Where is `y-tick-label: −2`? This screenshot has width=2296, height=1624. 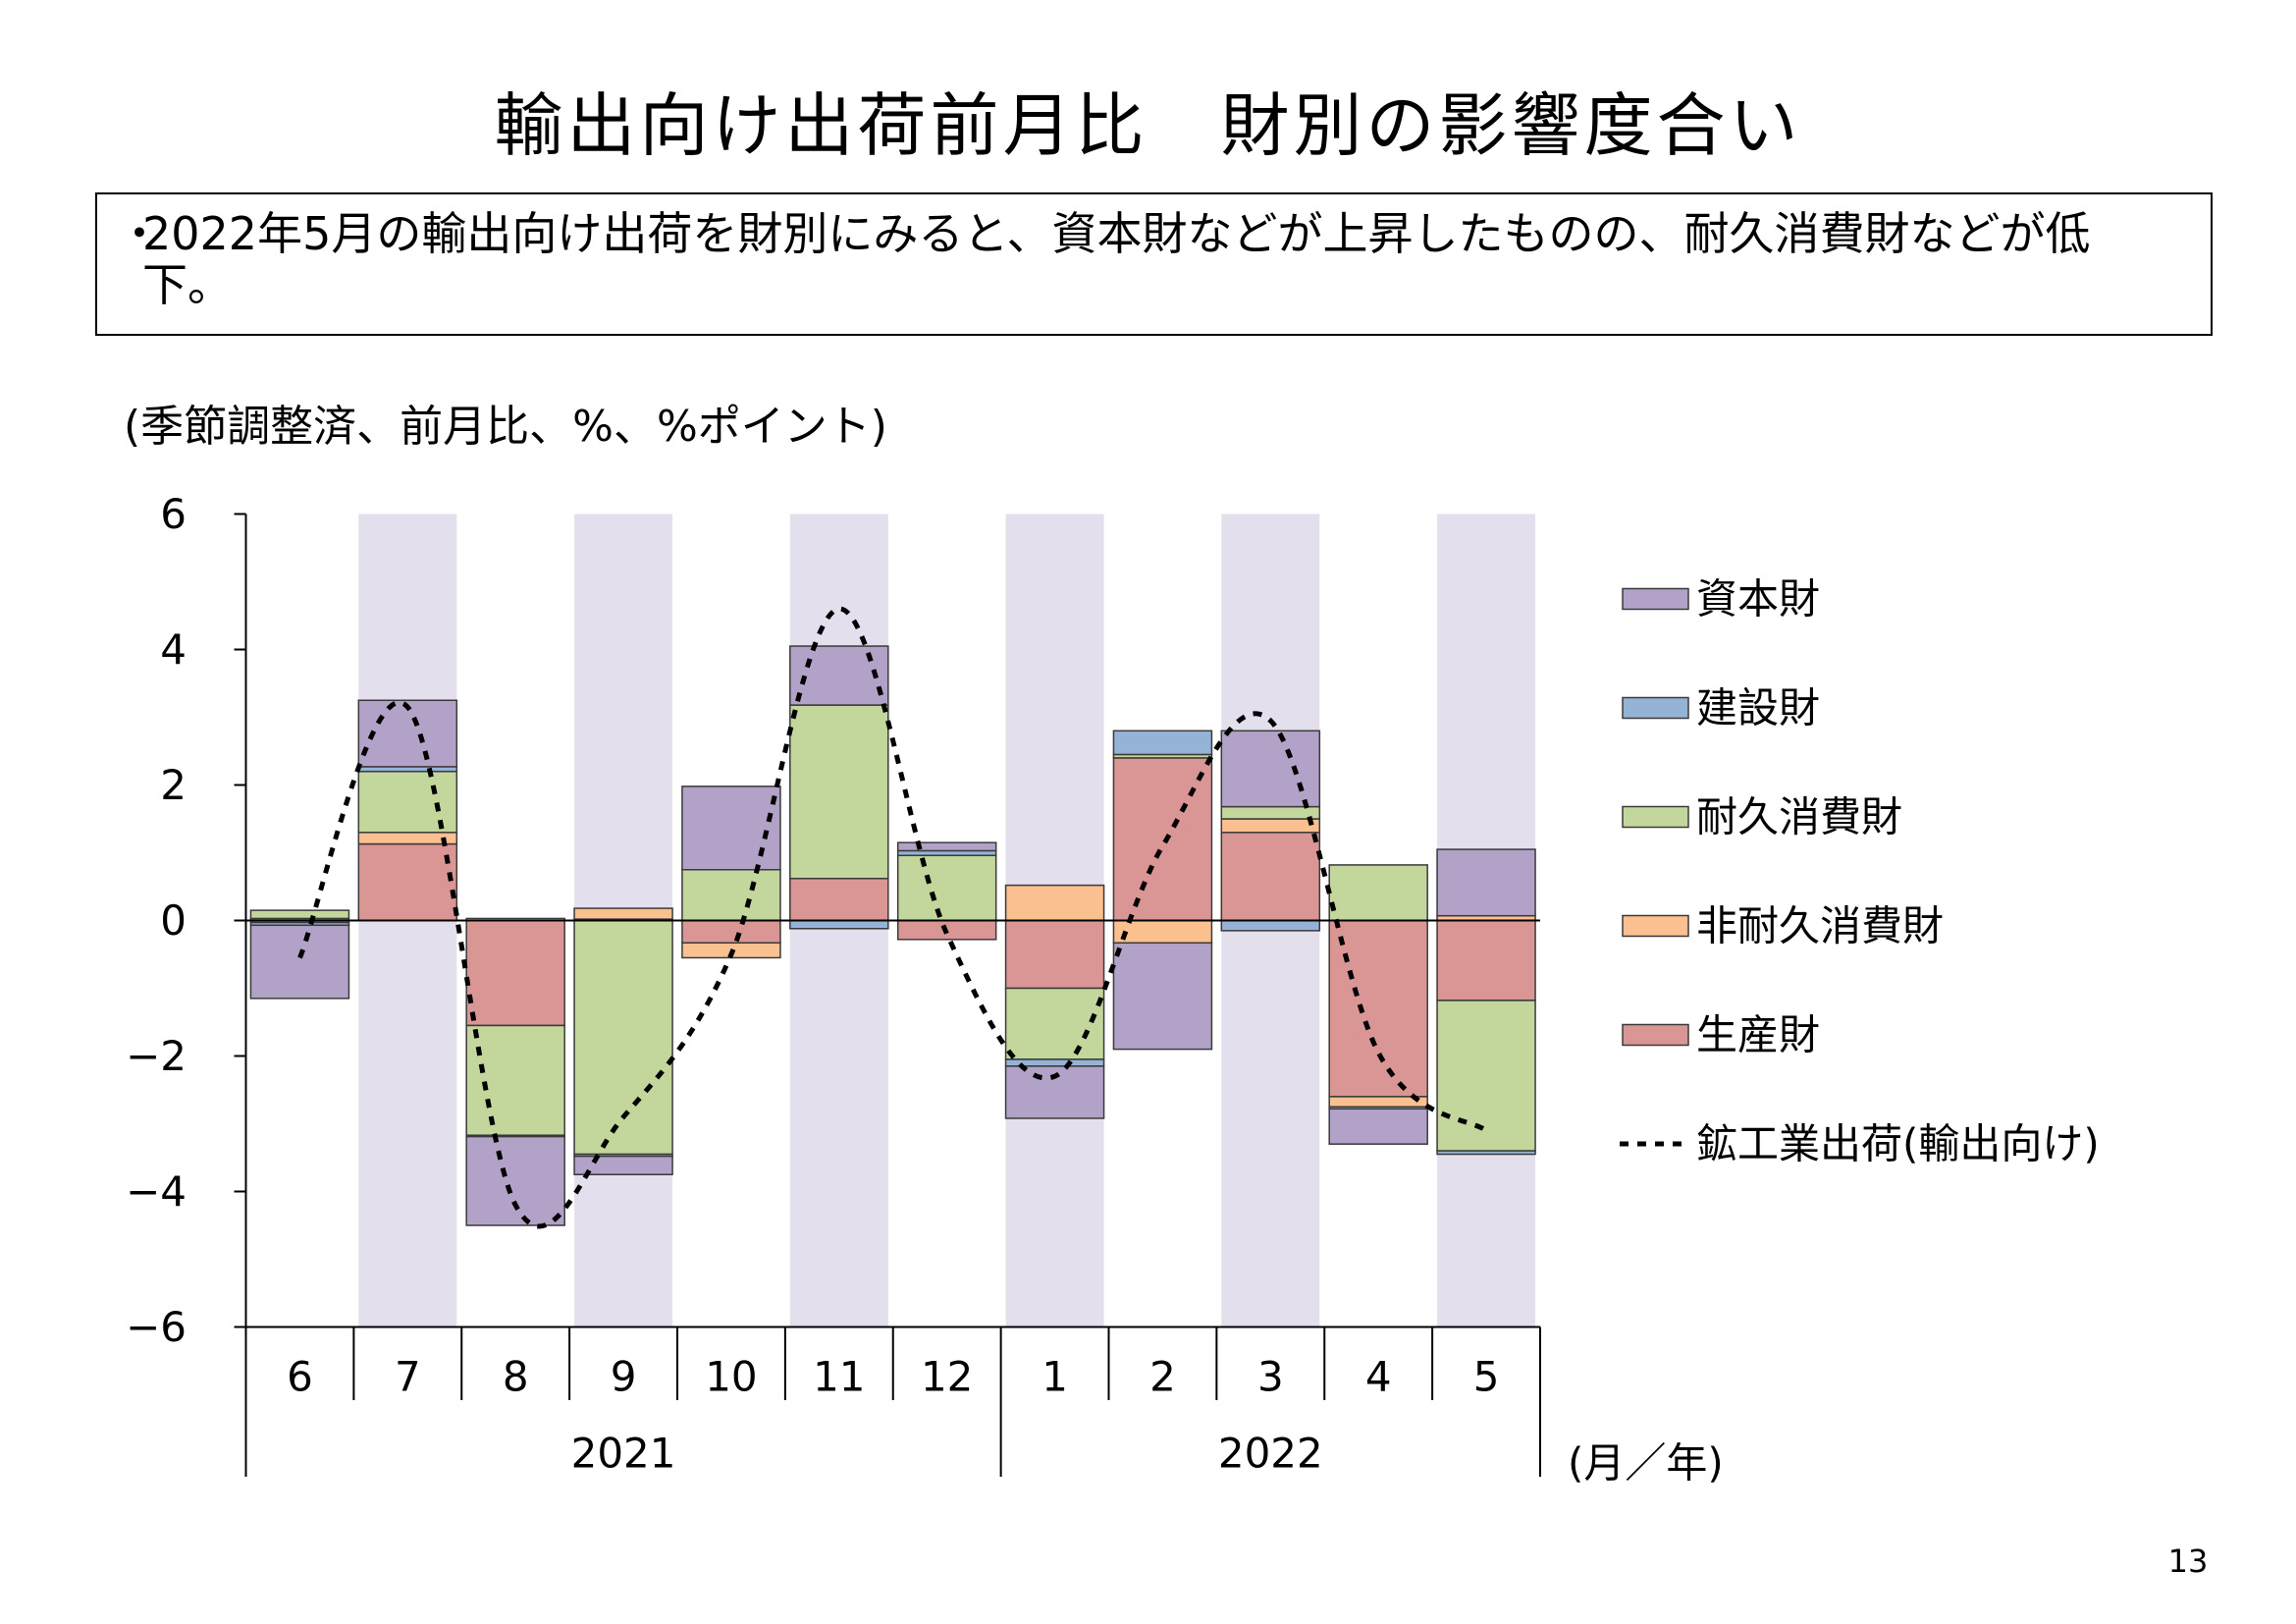 y-tick-label: −2 is located at coordinates (156, 1056).